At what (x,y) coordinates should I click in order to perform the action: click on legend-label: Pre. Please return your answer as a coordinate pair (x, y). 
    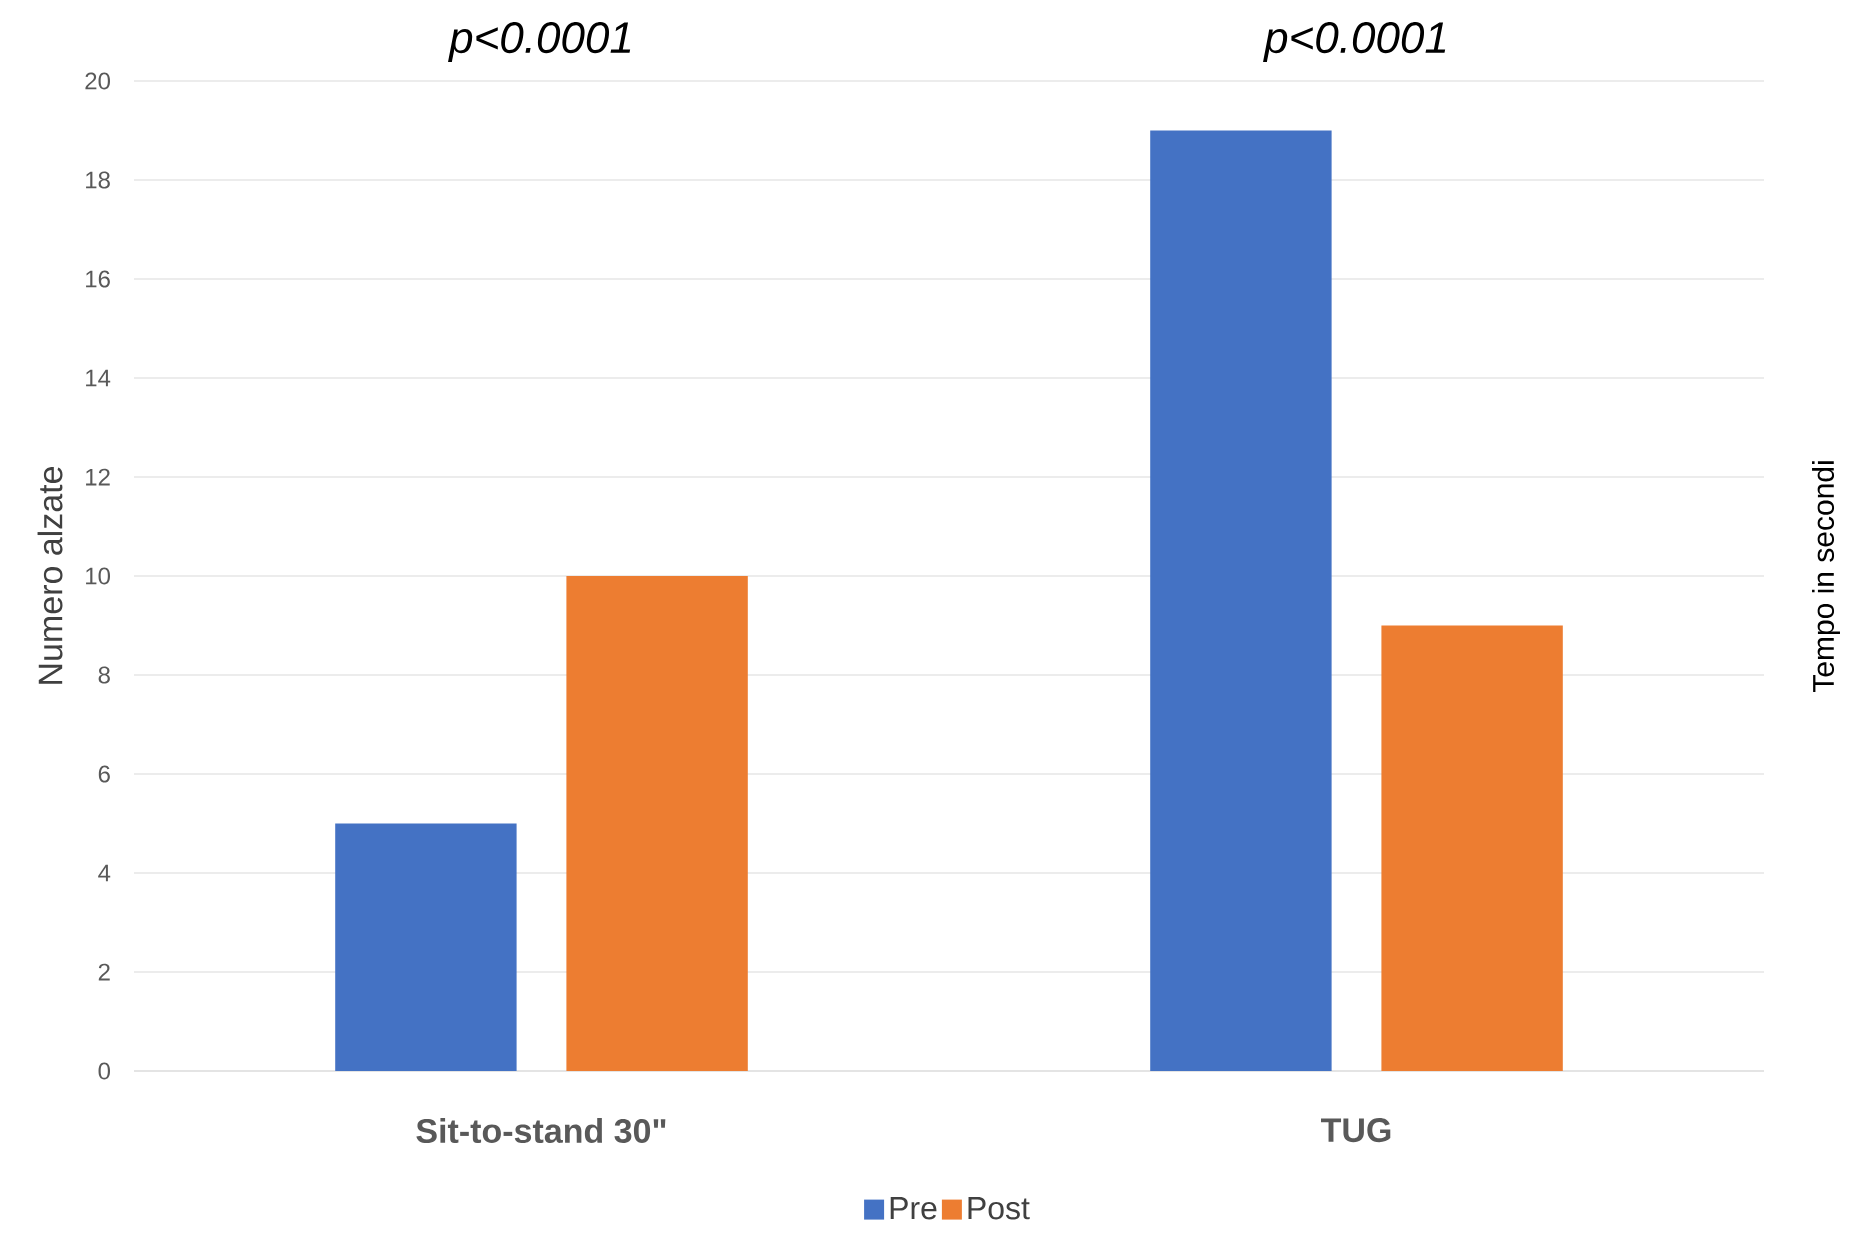
    Looking at the image, I should click on (913, 1208).